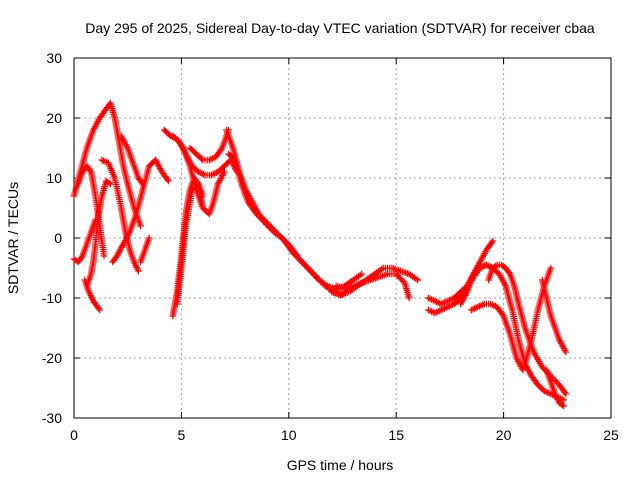 This screenshot has height=480, width=640. What do you see at coordinates (504, 435) in the screenshot?
I see `x-tick-label: 20` at bounding box center [504, 435].